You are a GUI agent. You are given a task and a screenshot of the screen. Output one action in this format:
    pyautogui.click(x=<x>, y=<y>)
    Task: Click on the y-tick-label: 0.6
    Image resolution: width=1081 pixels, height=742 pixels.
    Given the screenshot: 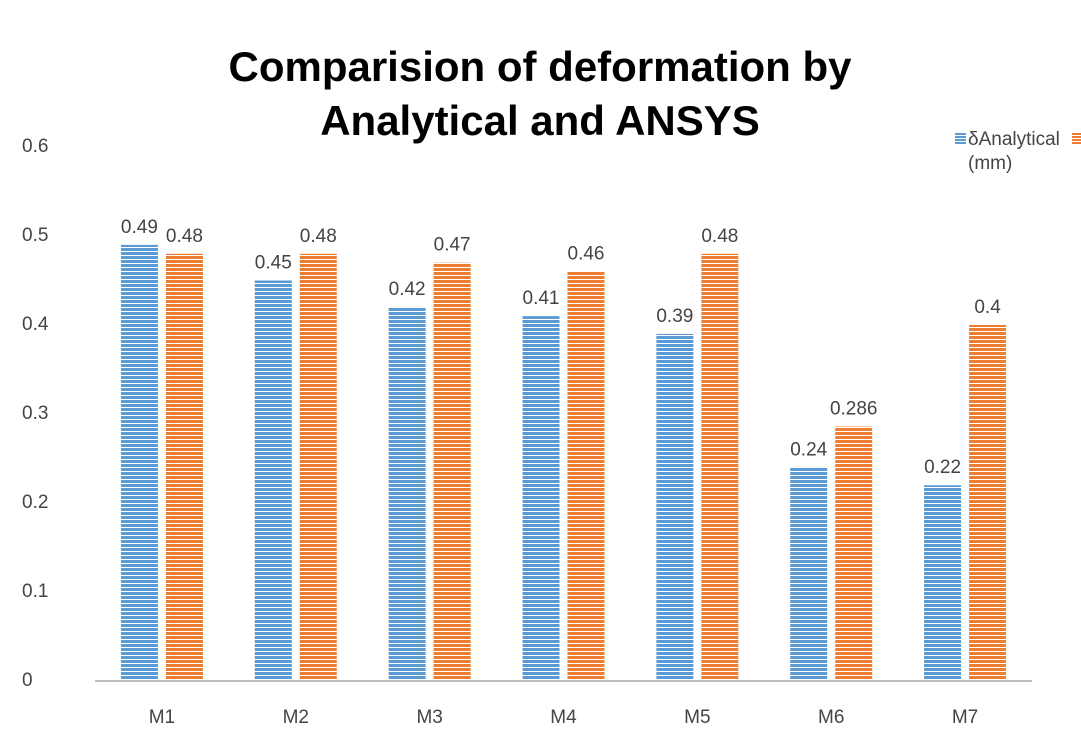 What is the action you would take?
    pyautogui.click(x=35, y=146)
    